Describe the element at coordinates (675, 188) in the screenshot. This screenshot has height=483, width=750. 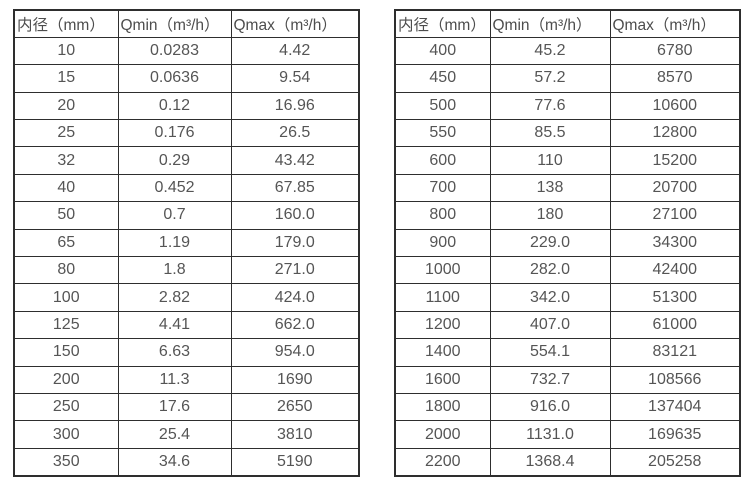
I see `table-cell: 20700` at that location.